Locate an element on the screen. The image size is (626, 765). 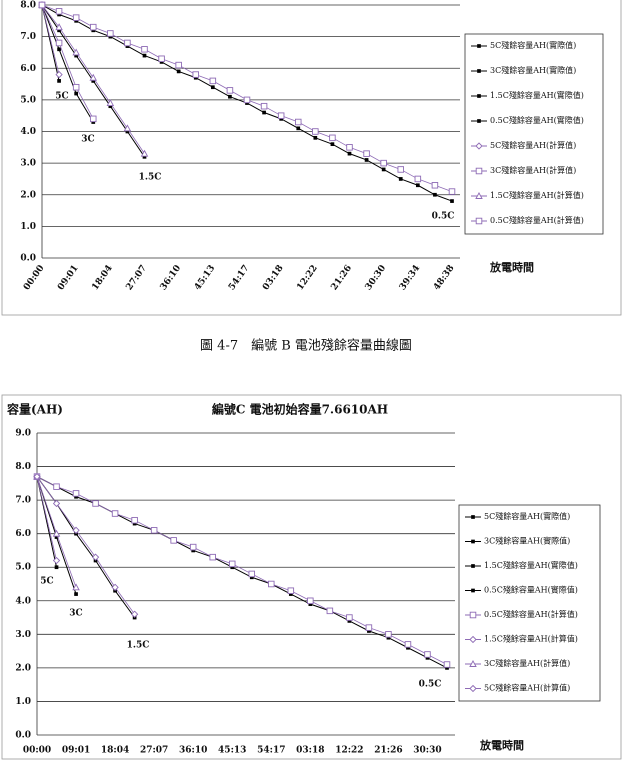
y-tick-label: 5.0 is located at coordinates (23, 568).